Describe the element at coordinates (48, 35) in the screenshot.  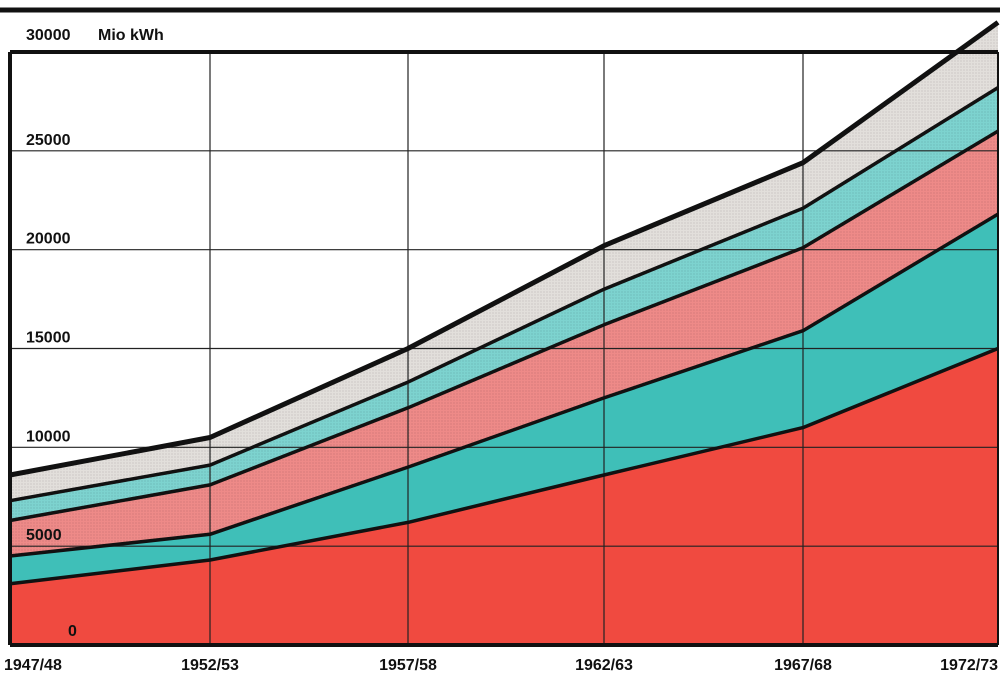
I see `y-tick-label: 30000` at that location.